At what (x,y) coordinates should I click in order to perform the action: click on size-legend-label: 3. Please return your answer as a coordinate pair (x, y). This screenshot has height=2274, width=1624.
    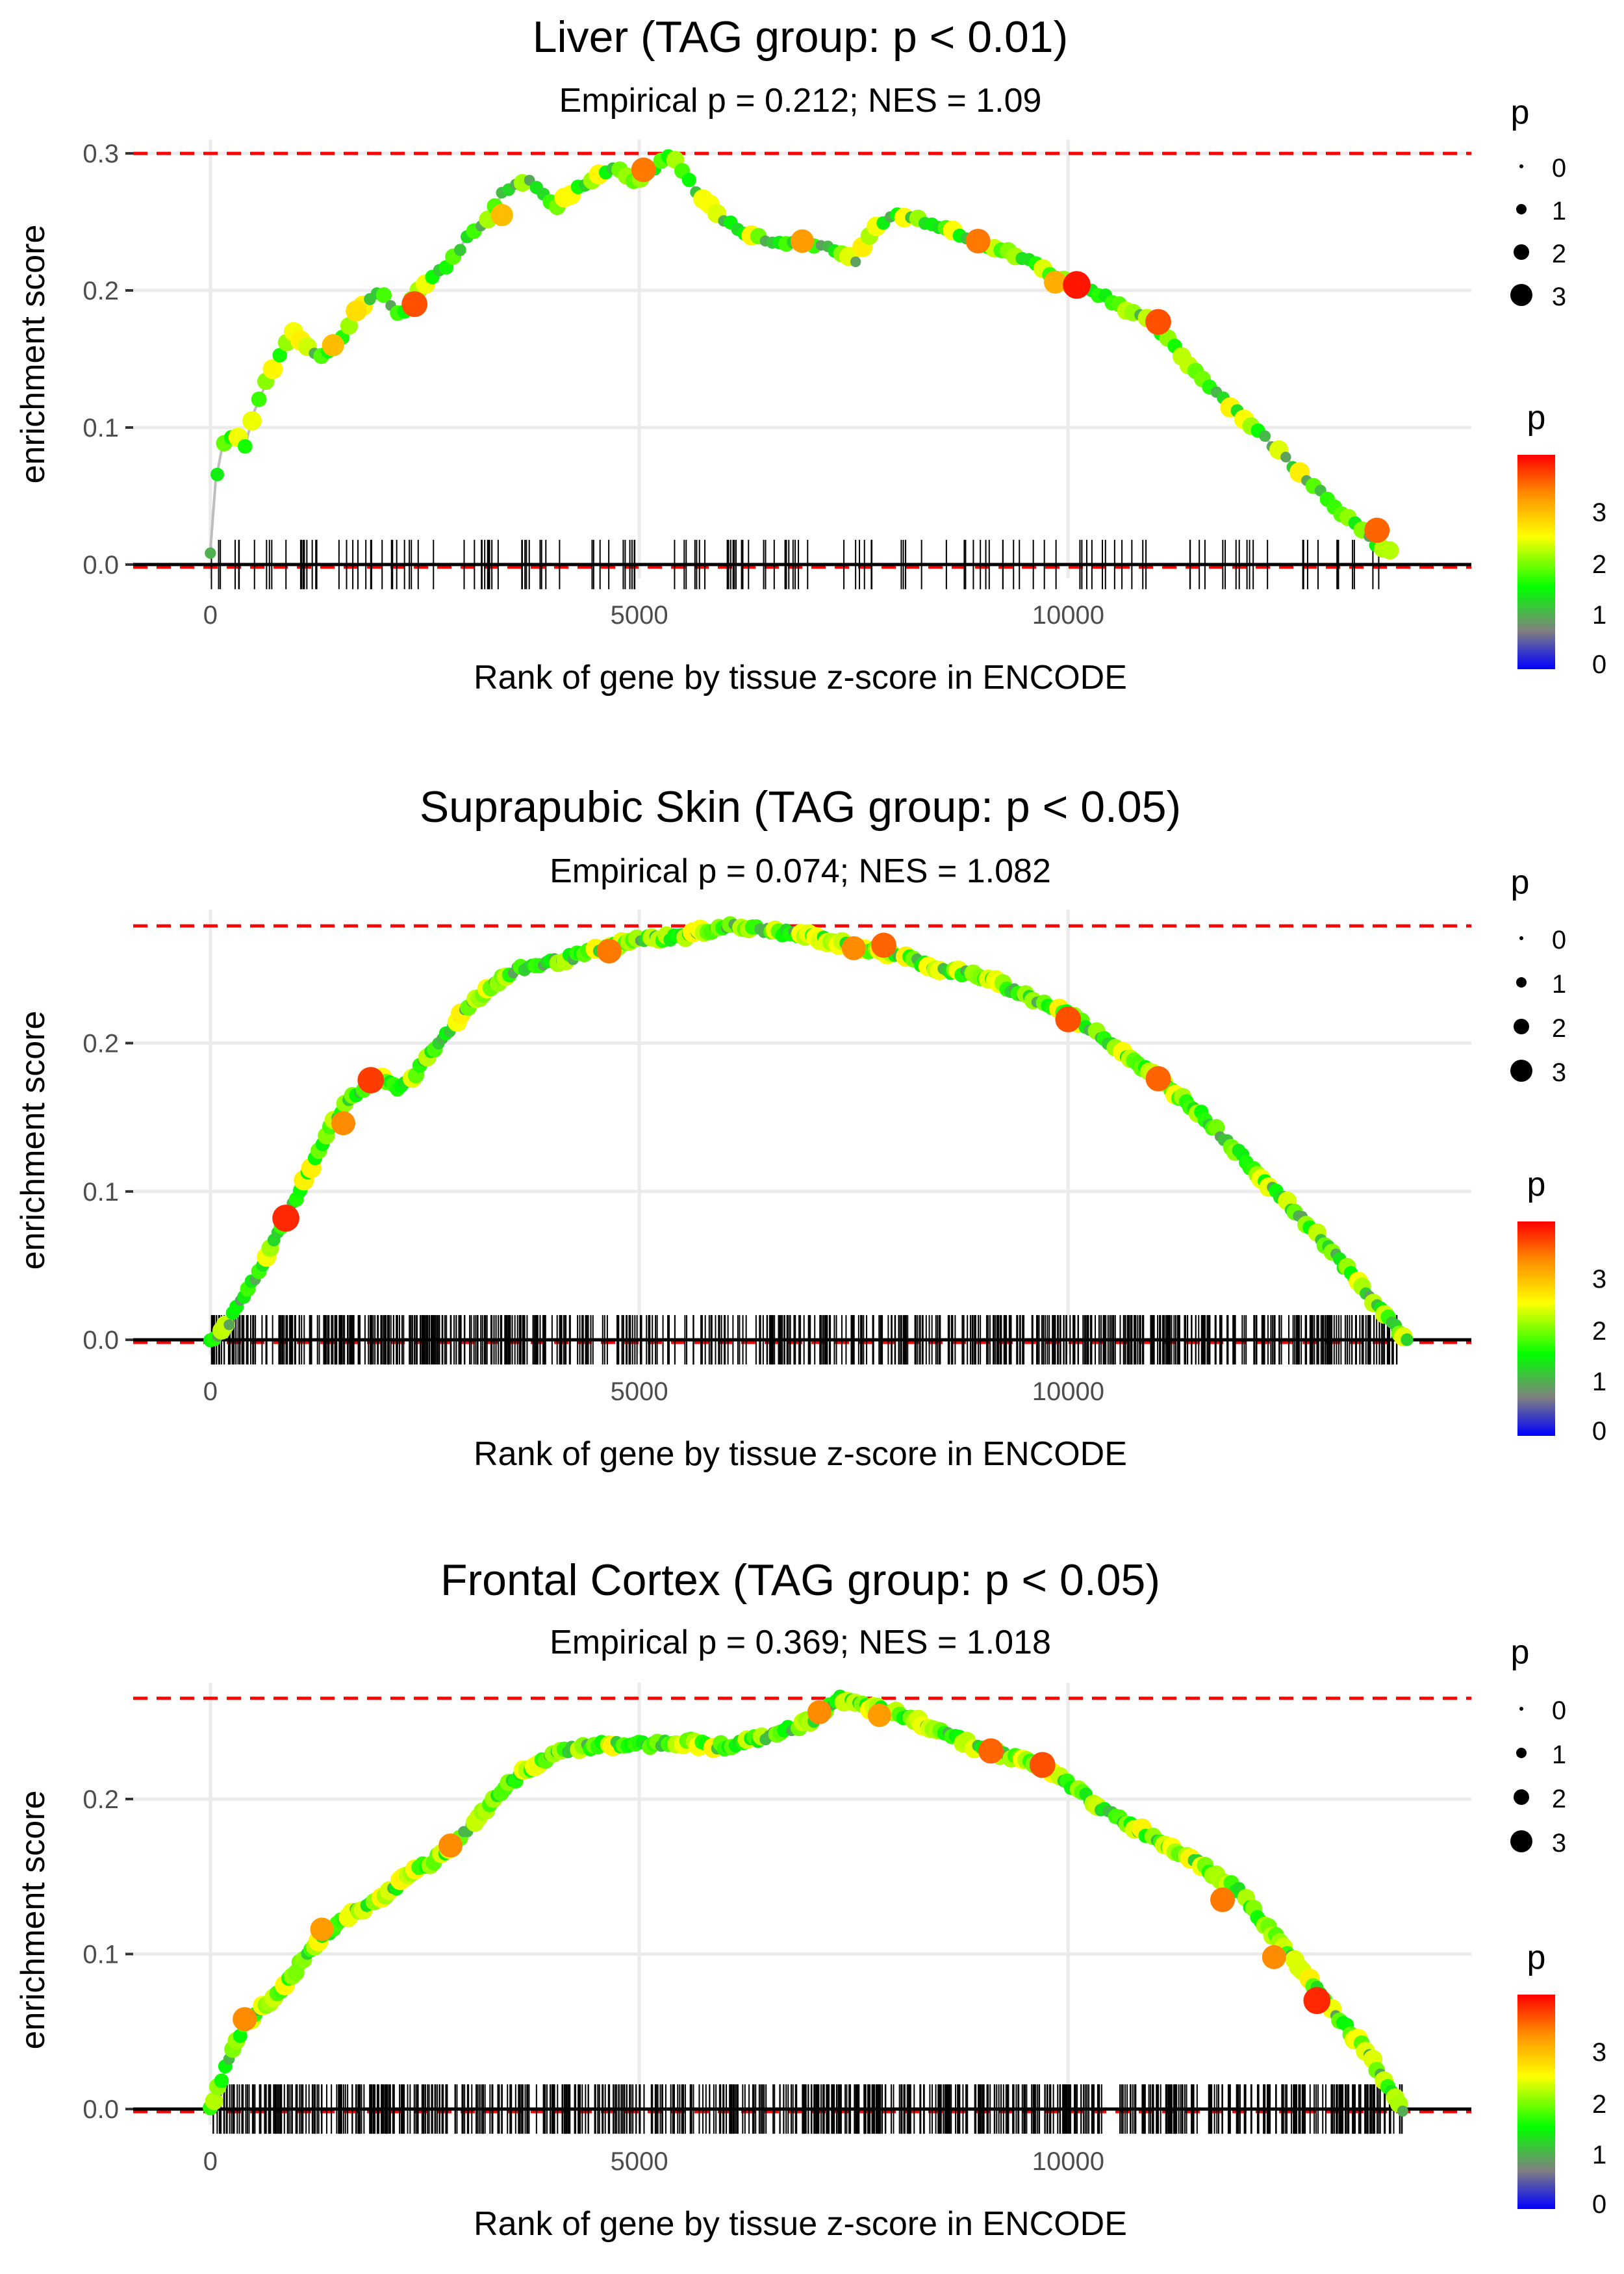
    Looking at the image, I should click on (1559, 1843).